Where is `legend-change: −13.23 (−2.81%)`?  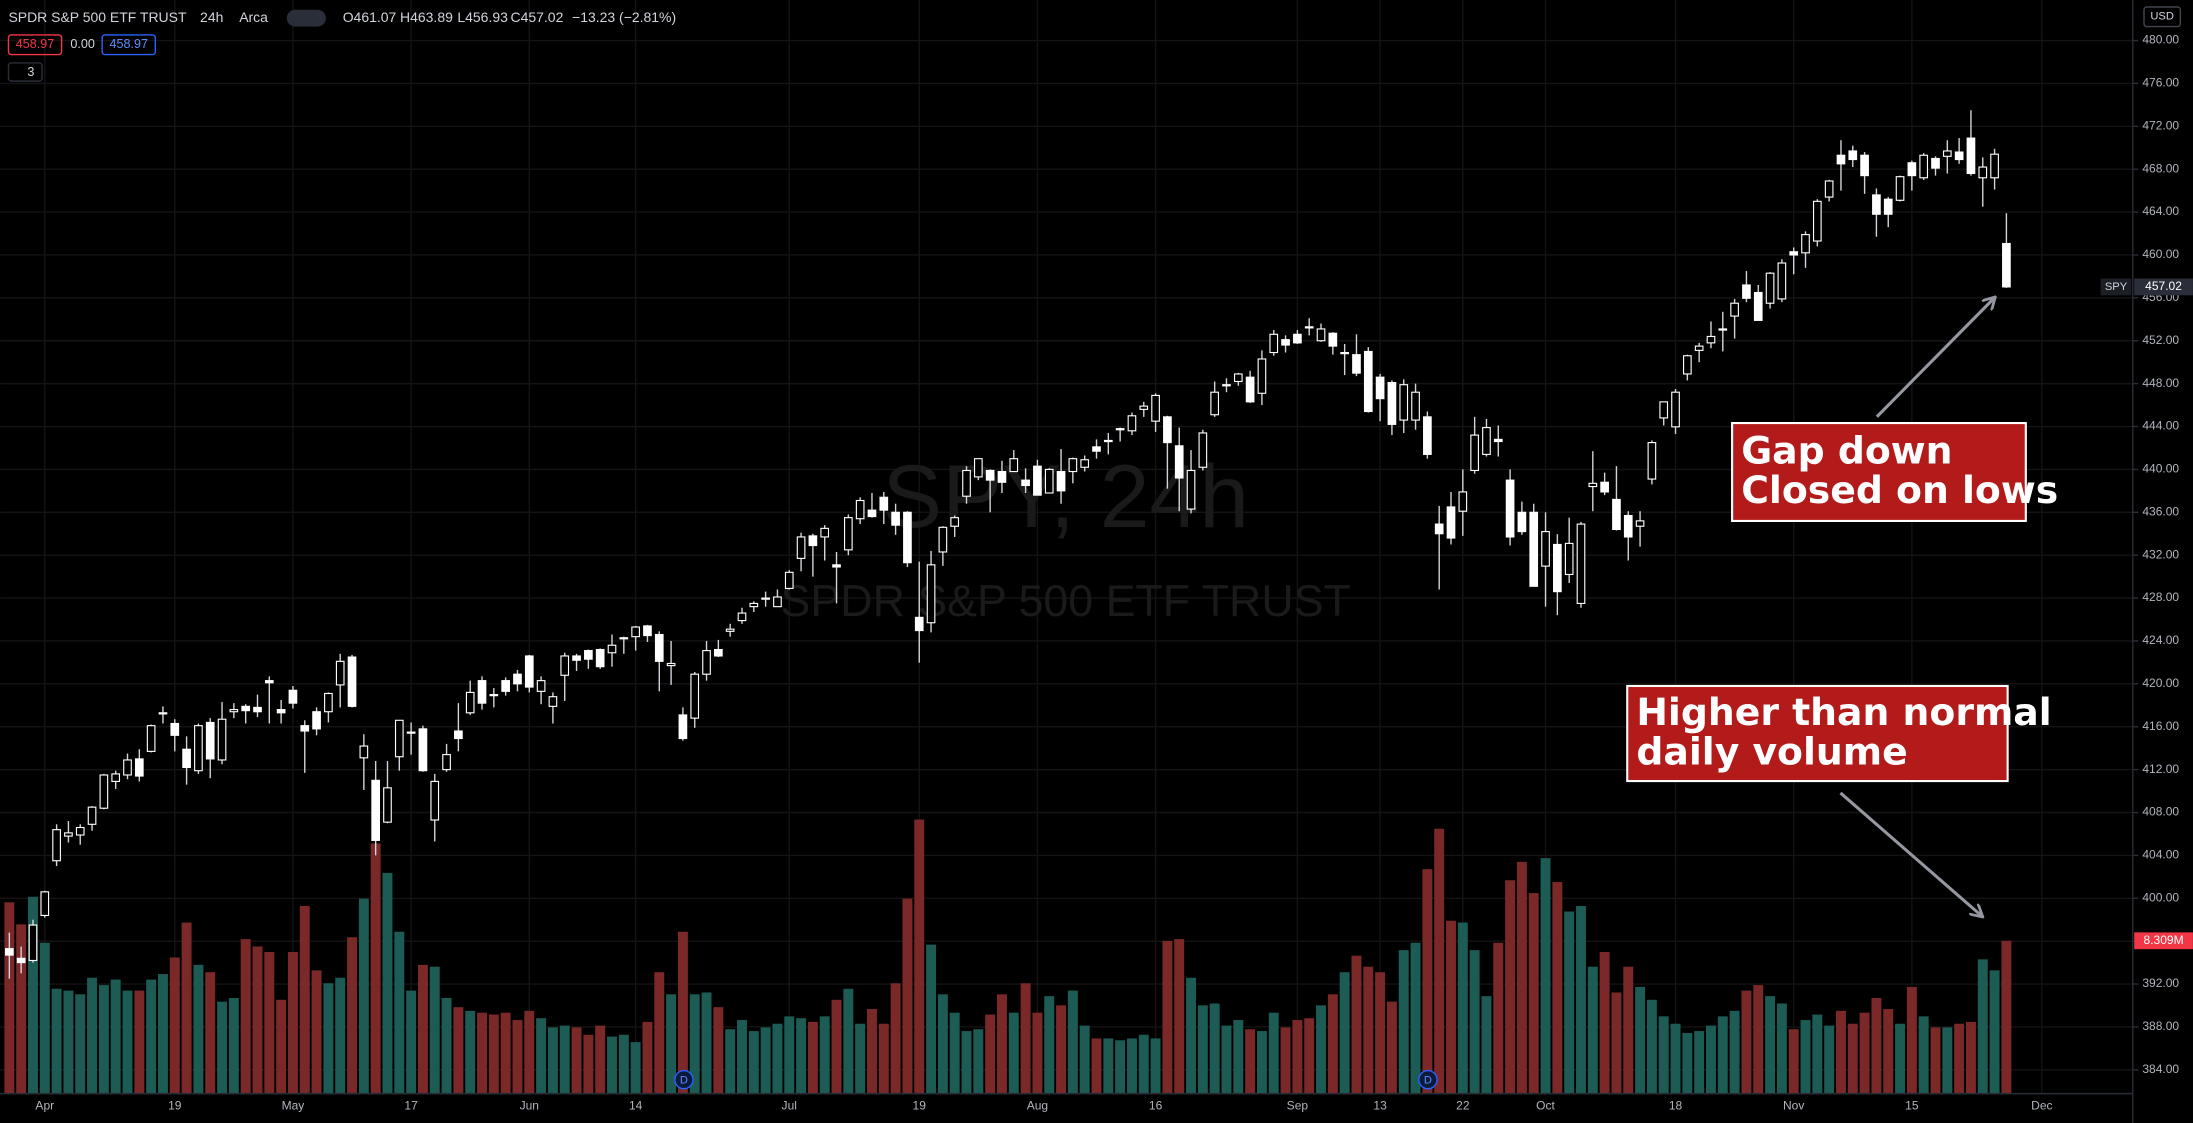
legend-change: −13.23 (−2.81%) is located at coordinates (624, 17).